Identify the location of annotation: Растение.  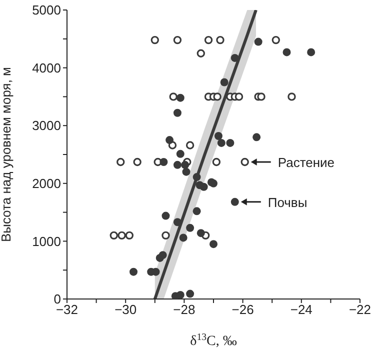
(306, 162).